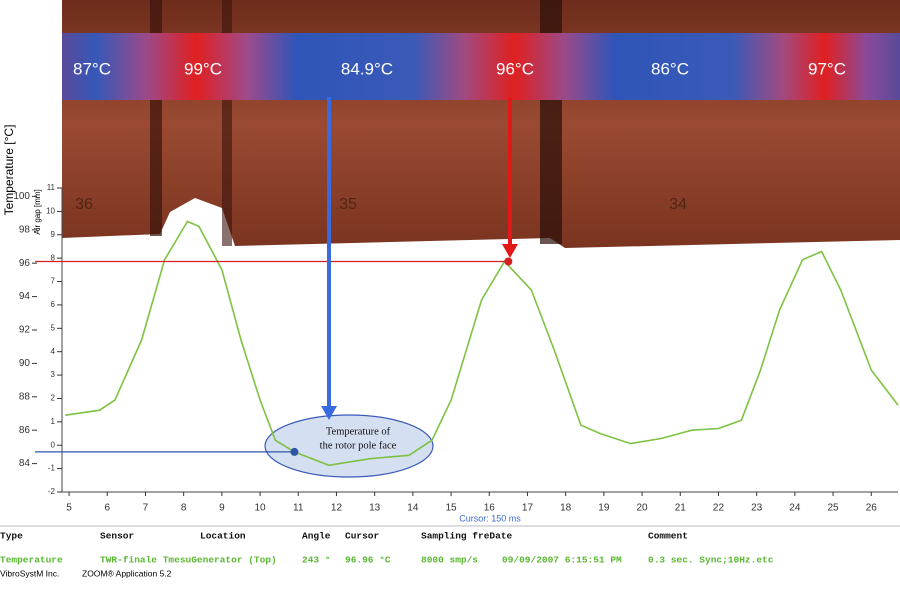  Describe the element at coordinates (227, 123) in the screenshot. I see `pole-gap` at that location.